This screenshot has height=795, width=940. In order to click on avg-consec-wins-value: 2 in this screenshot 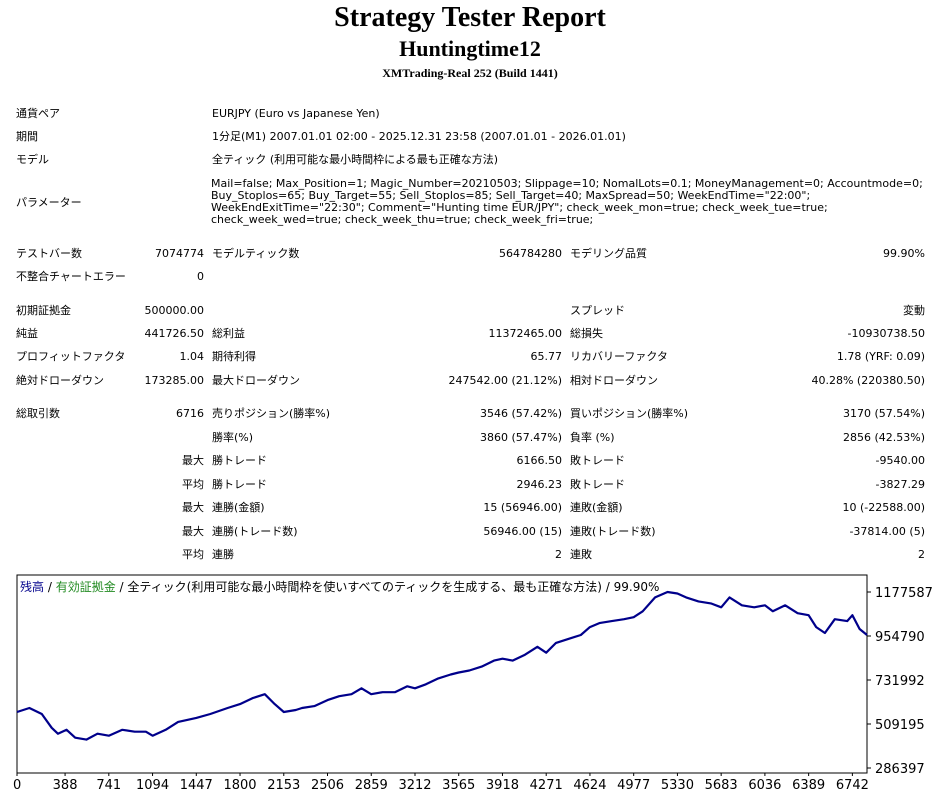, I will do `click(558, 554)`.